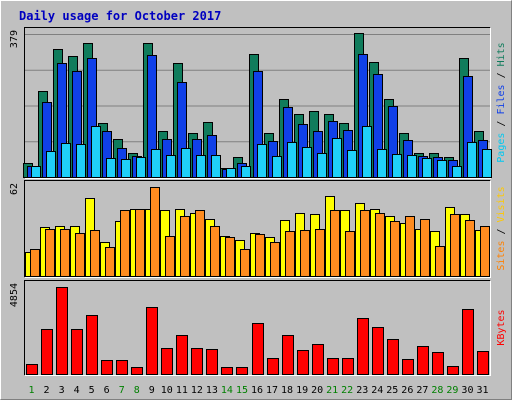 This screenshot has width=512, height=400. I want to click on panel-legend: Sites / Visits, so click(501, 228).